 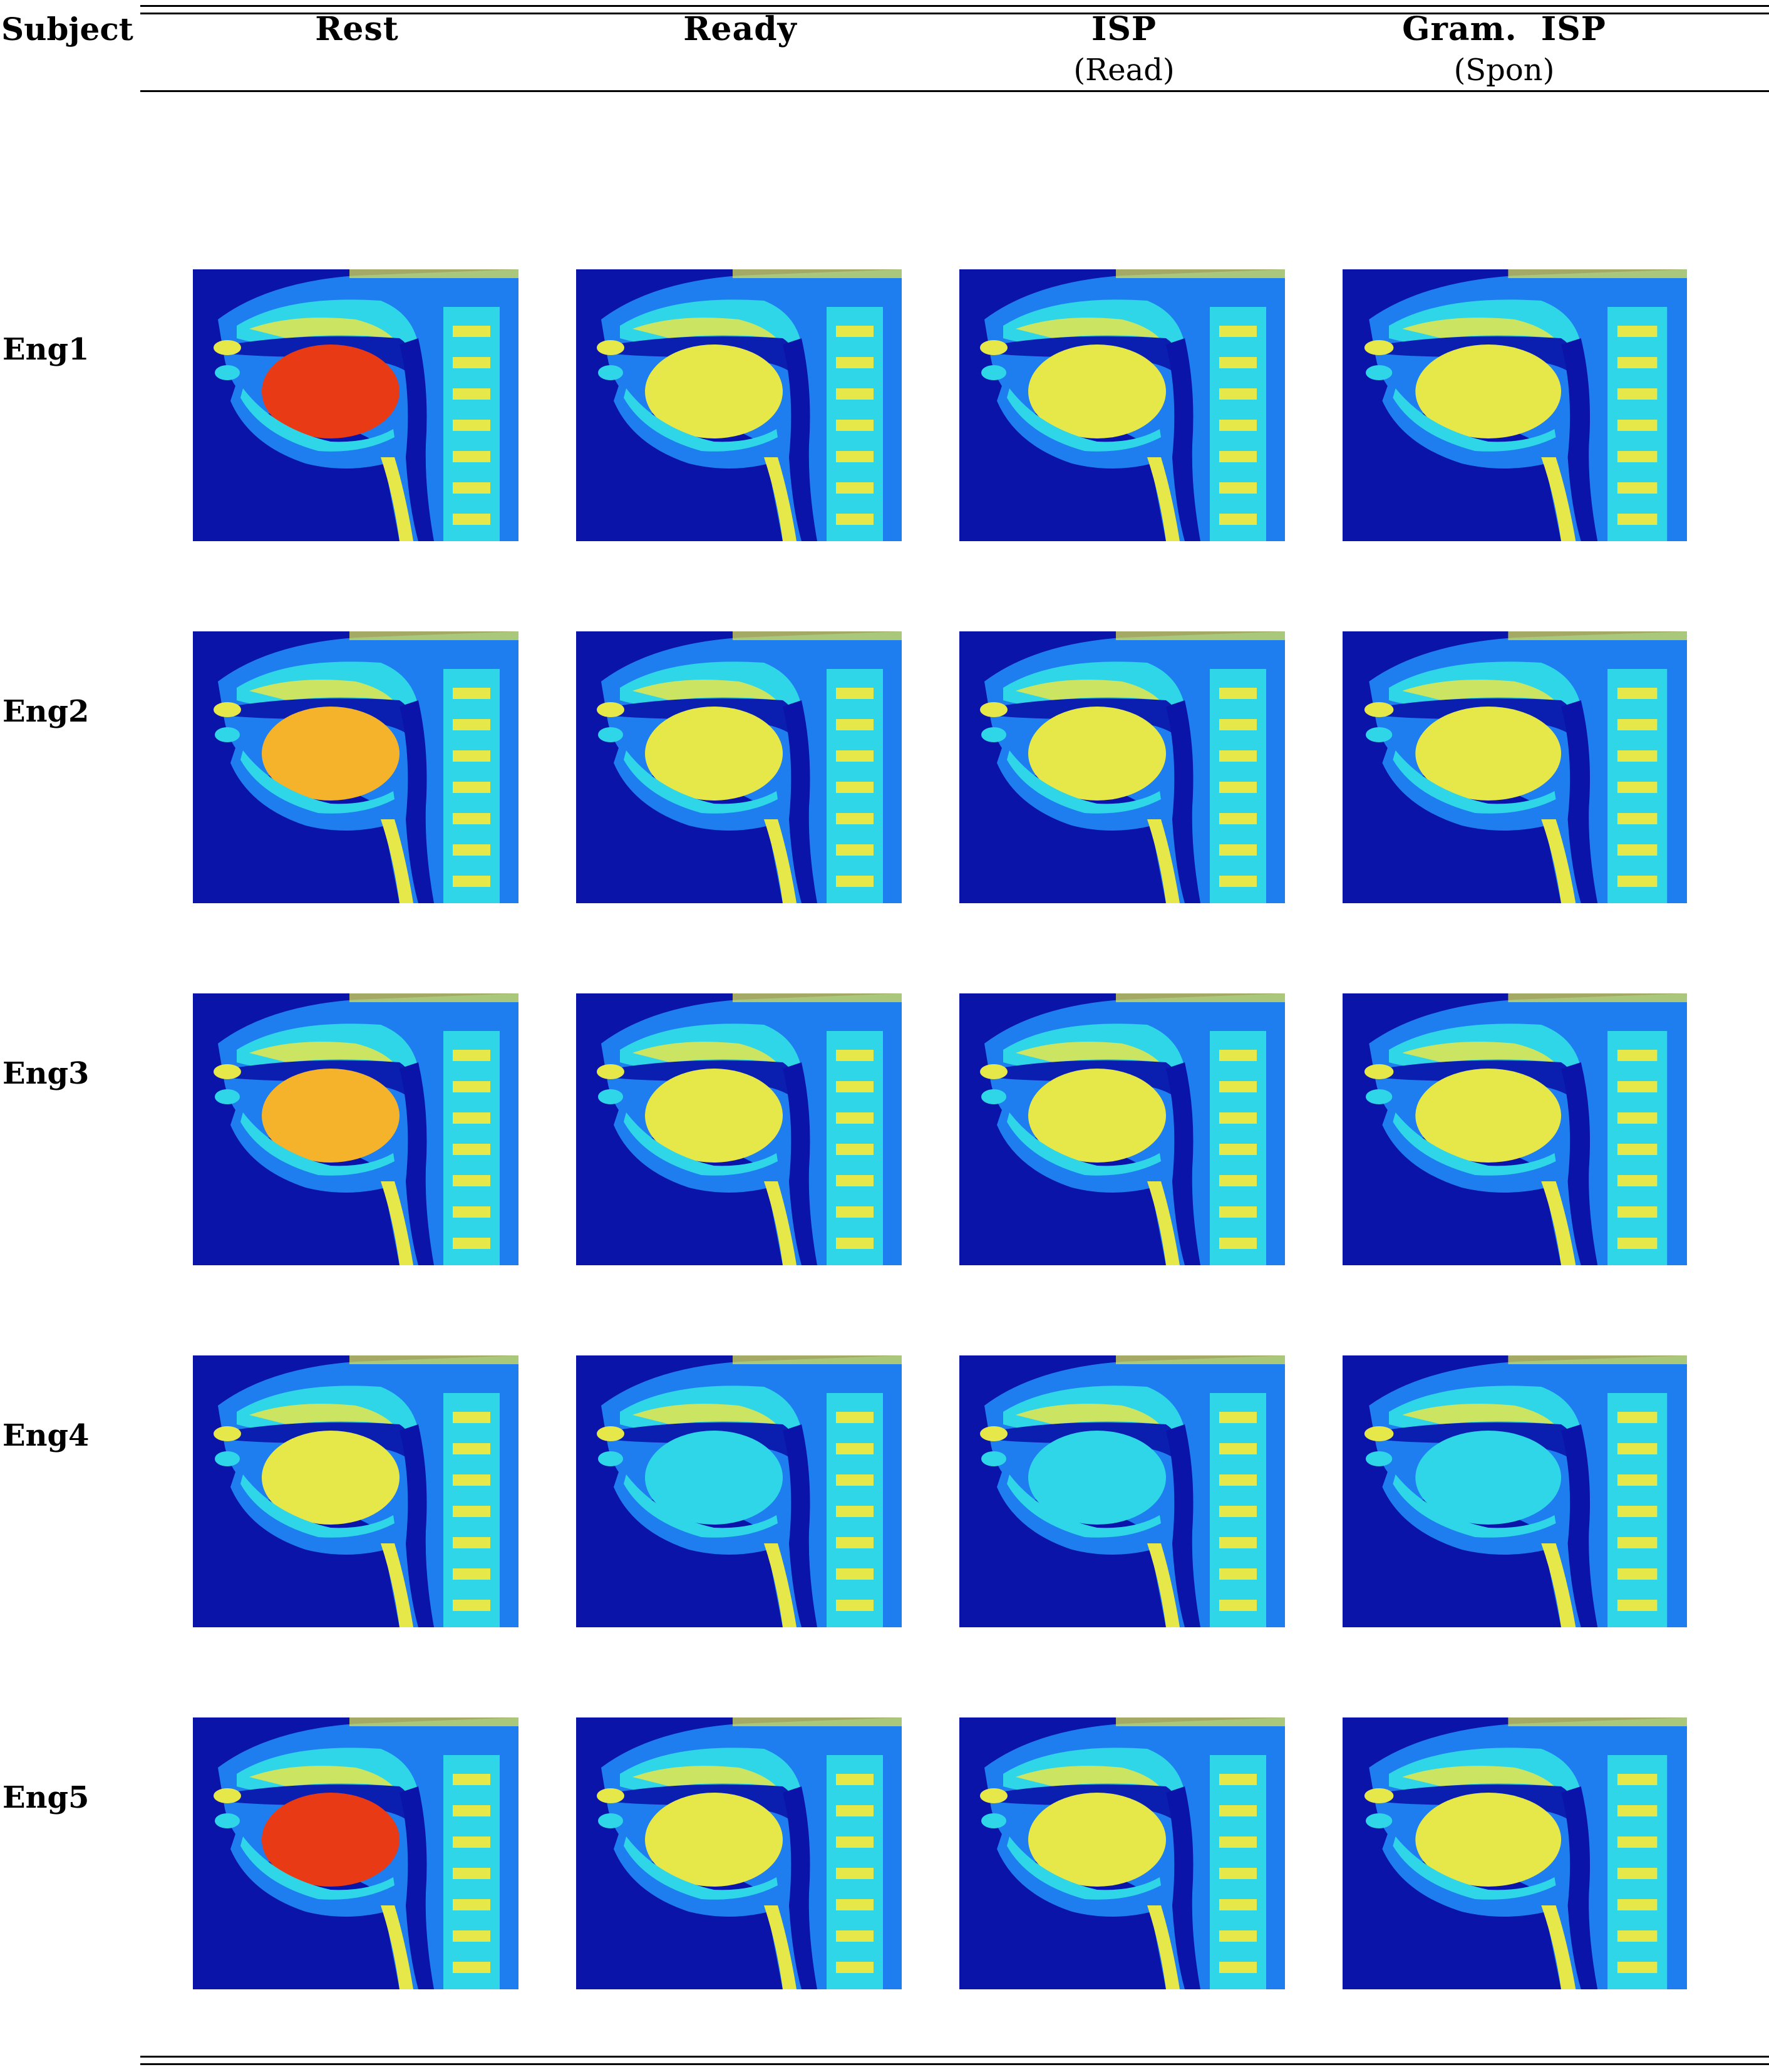 What do you see at coordinates (1504, 29) in the screenshot?
I see `column-header-label: Gram. ISP` at bounding box center [1504, 29].